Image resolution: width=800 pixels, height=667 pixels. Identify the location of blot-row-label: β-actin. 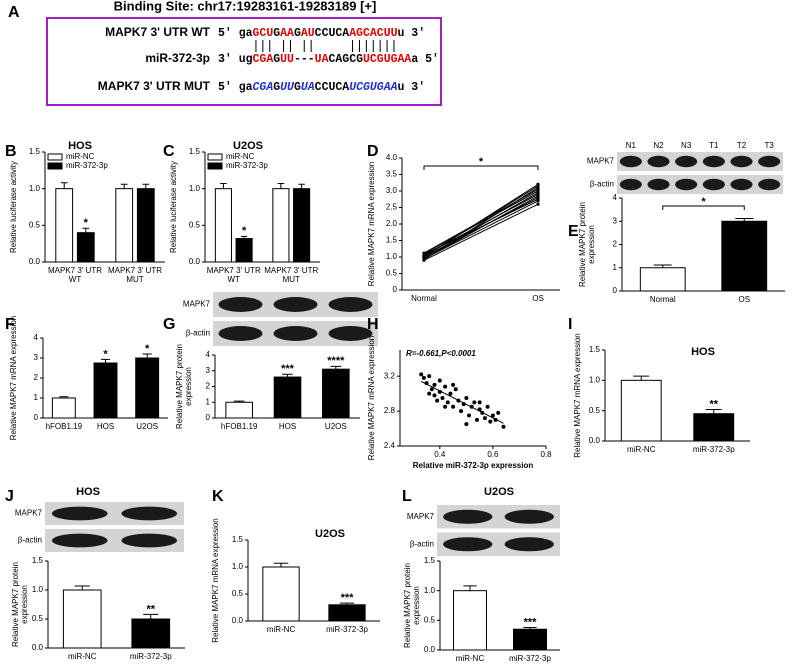
(602, 184).